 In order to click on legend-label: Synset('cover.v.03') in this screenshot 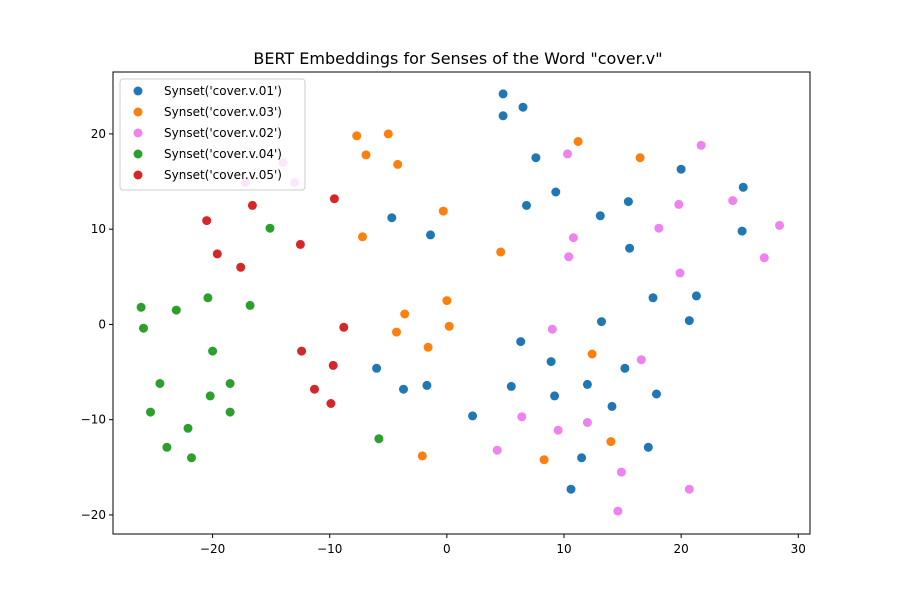, I will do `click(223, 112)`.